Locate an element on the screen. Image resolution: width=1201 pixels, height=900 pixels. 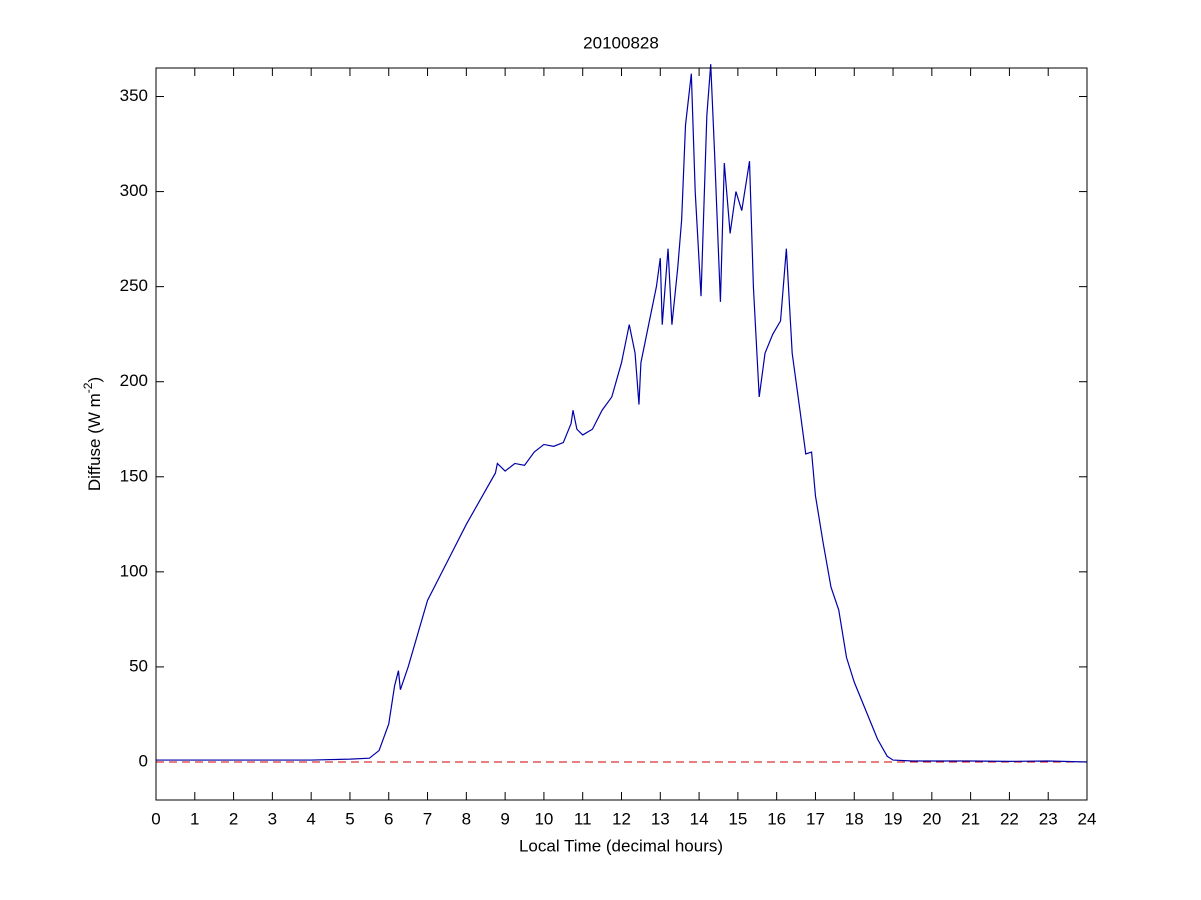
x-tick-label: 19 is located at coordinates (893, 818).